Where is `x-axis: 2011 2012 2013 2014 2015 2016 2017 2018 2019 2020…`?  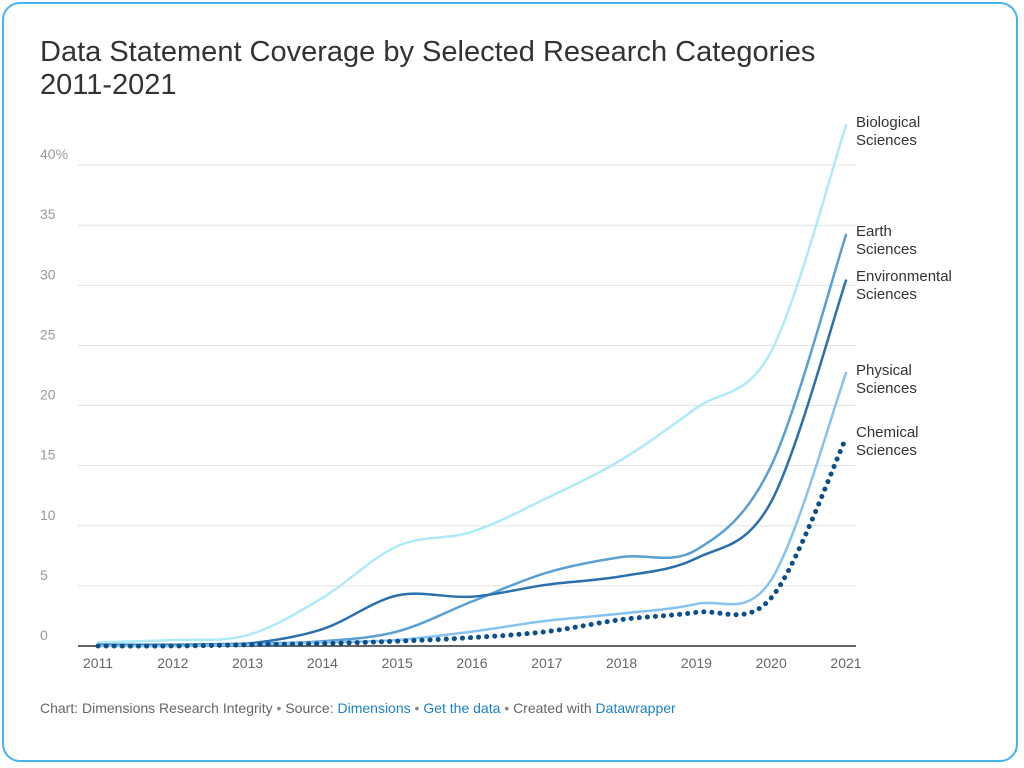
x-axis: 2011 2012 2013 2014 2015 2016 2017 2018 2019 2020… is located at coordinates (472, 663).